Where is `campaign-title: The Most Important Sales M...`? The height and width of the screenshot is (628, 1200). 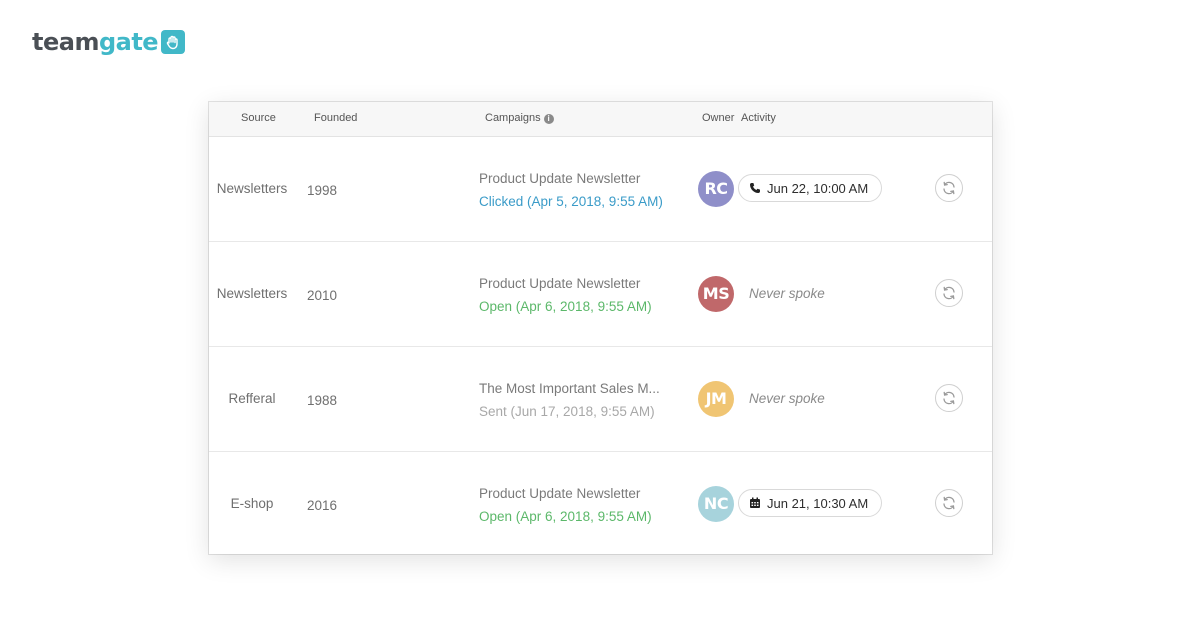
campaign-title: The Most Important Sales M... is located at coordinates (569, 388).